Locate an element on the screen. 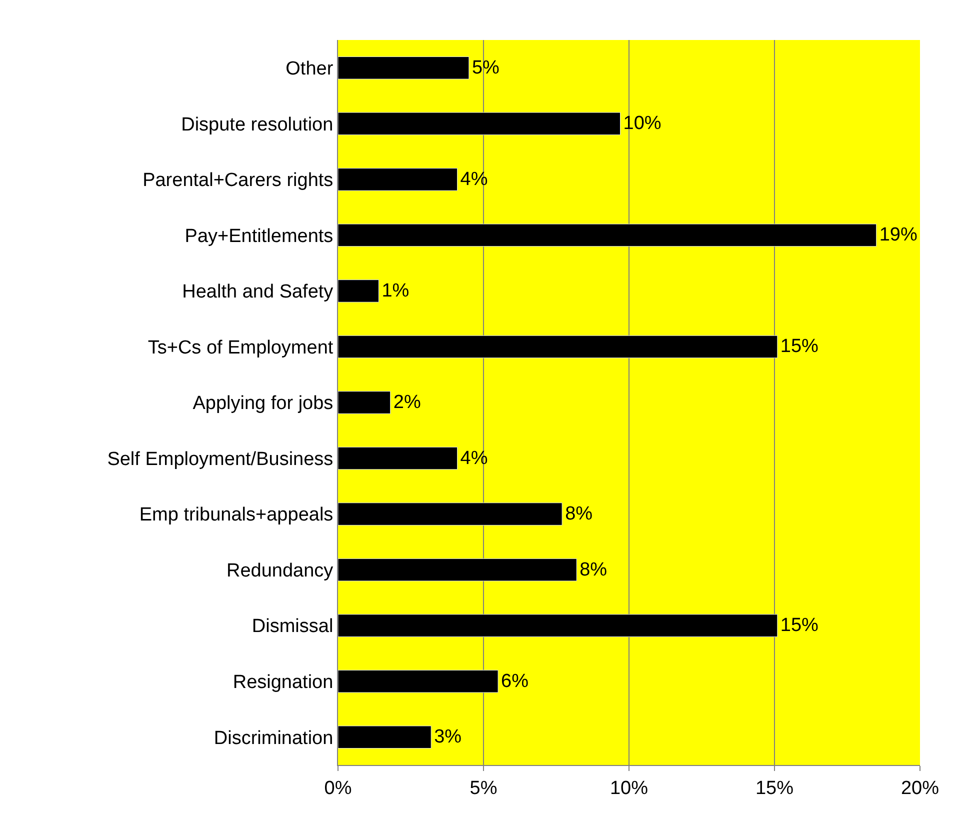 This screenshot has width=954, height=823. y-tick-label: Dismissal is located at coordinates (293, 627).